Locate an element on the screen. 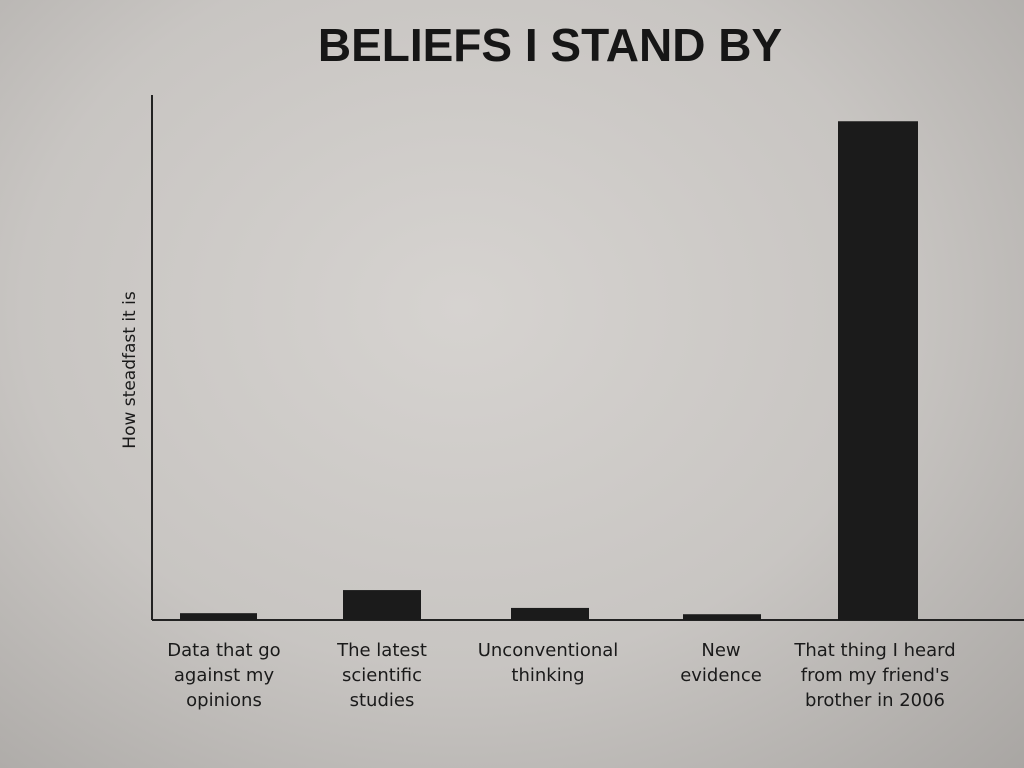 Image resolution: width=1024 pixels, height=768 pixels. x-tick-label-line: against my is located at coordinates (224, 675).